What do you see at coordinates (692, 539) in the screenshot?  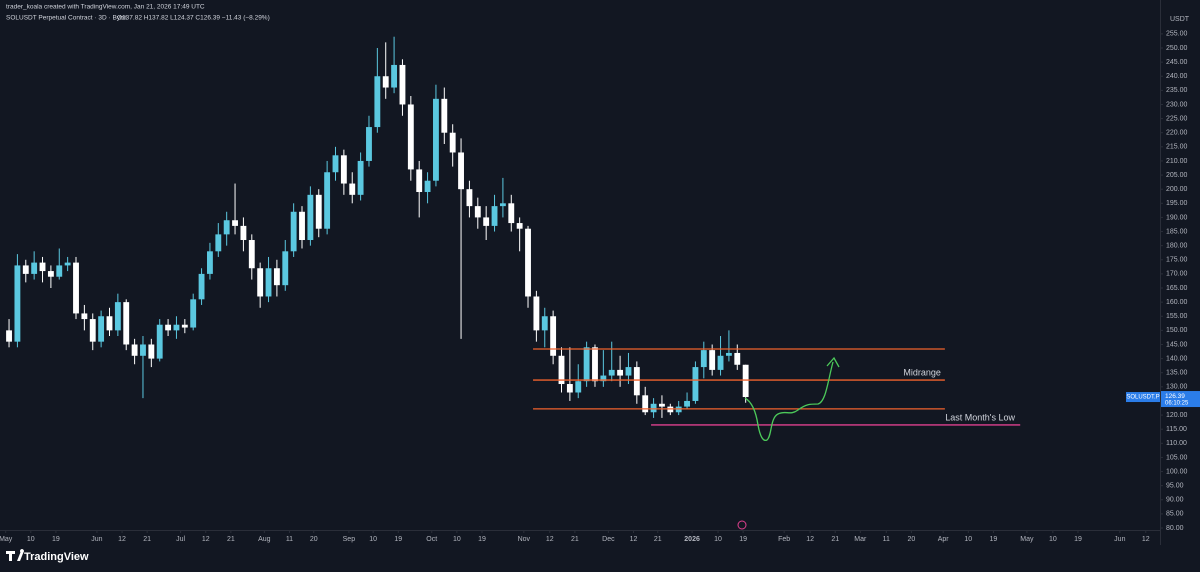 I see `x-tick-label: 2026` at bounding box center [692, 539].